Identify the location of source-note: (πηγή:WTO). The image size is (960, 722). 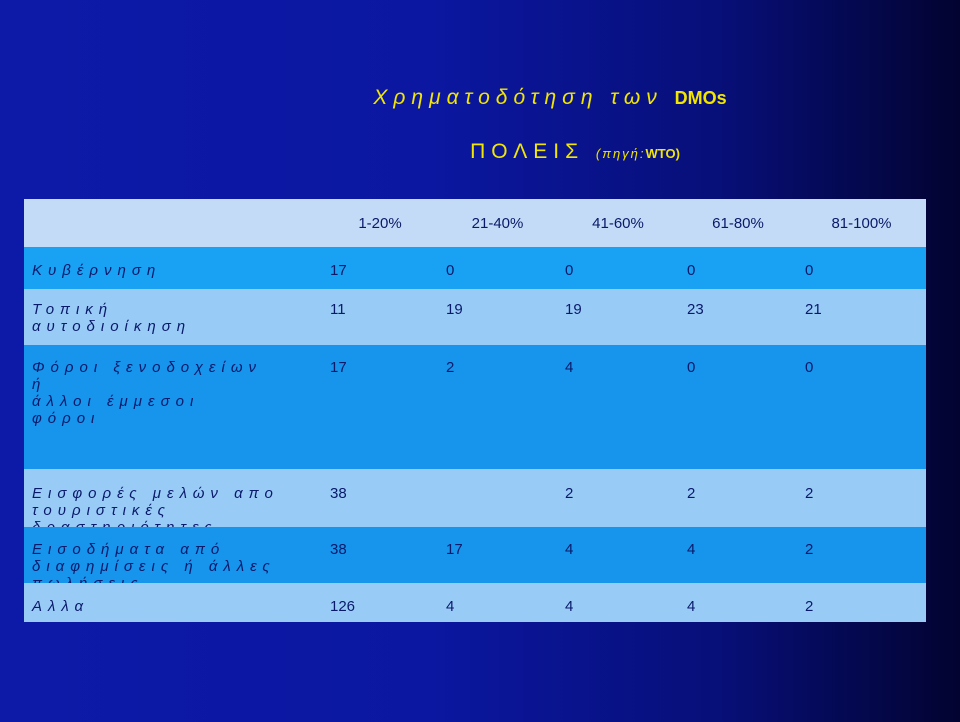
(638, 153).